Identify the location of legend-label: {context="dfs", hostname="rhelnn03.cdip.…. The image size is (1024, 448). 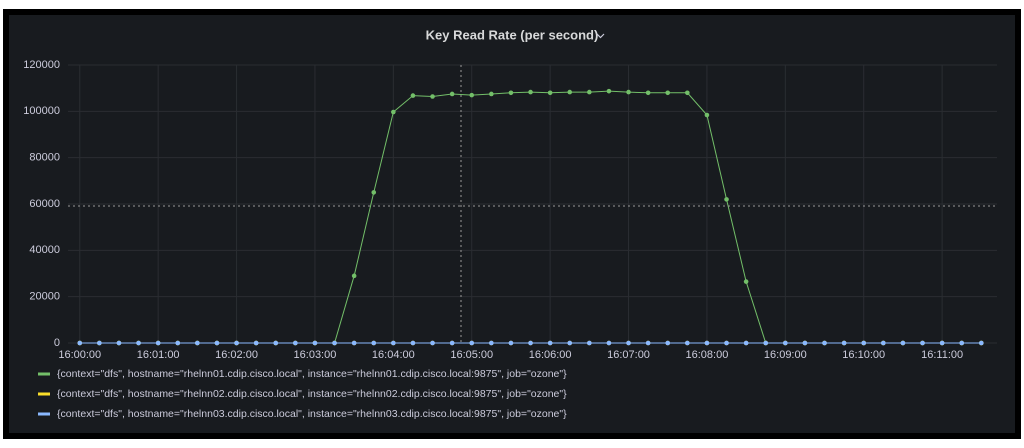
(312, 414).